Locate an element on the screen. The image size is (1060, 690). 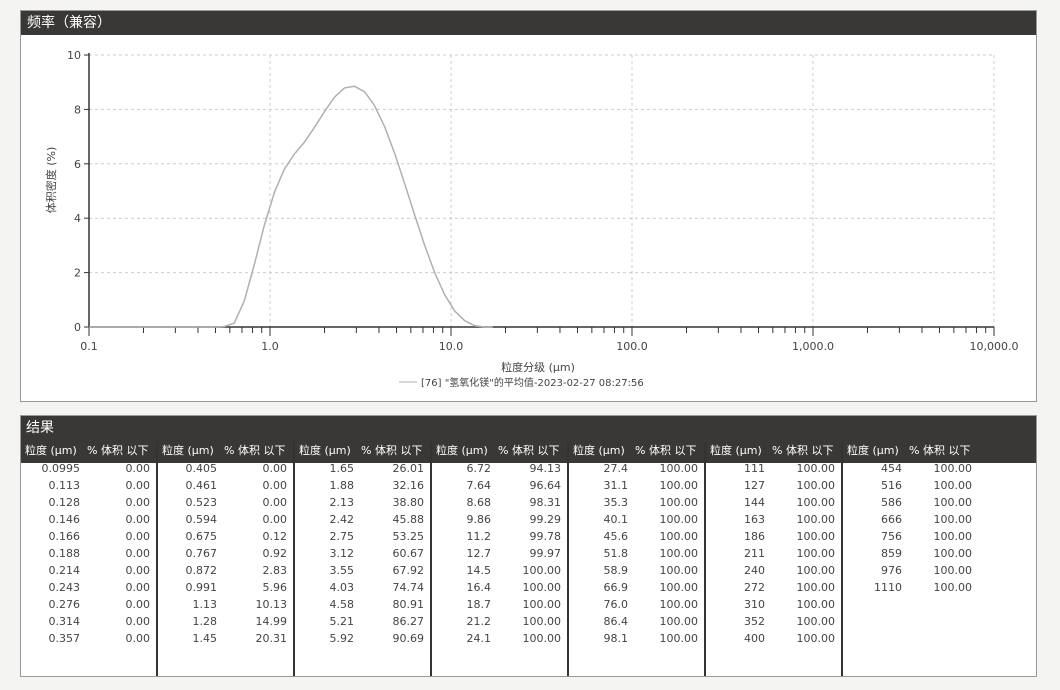
table-row: 58.9 100.00 is located at coordinates (637, 572).